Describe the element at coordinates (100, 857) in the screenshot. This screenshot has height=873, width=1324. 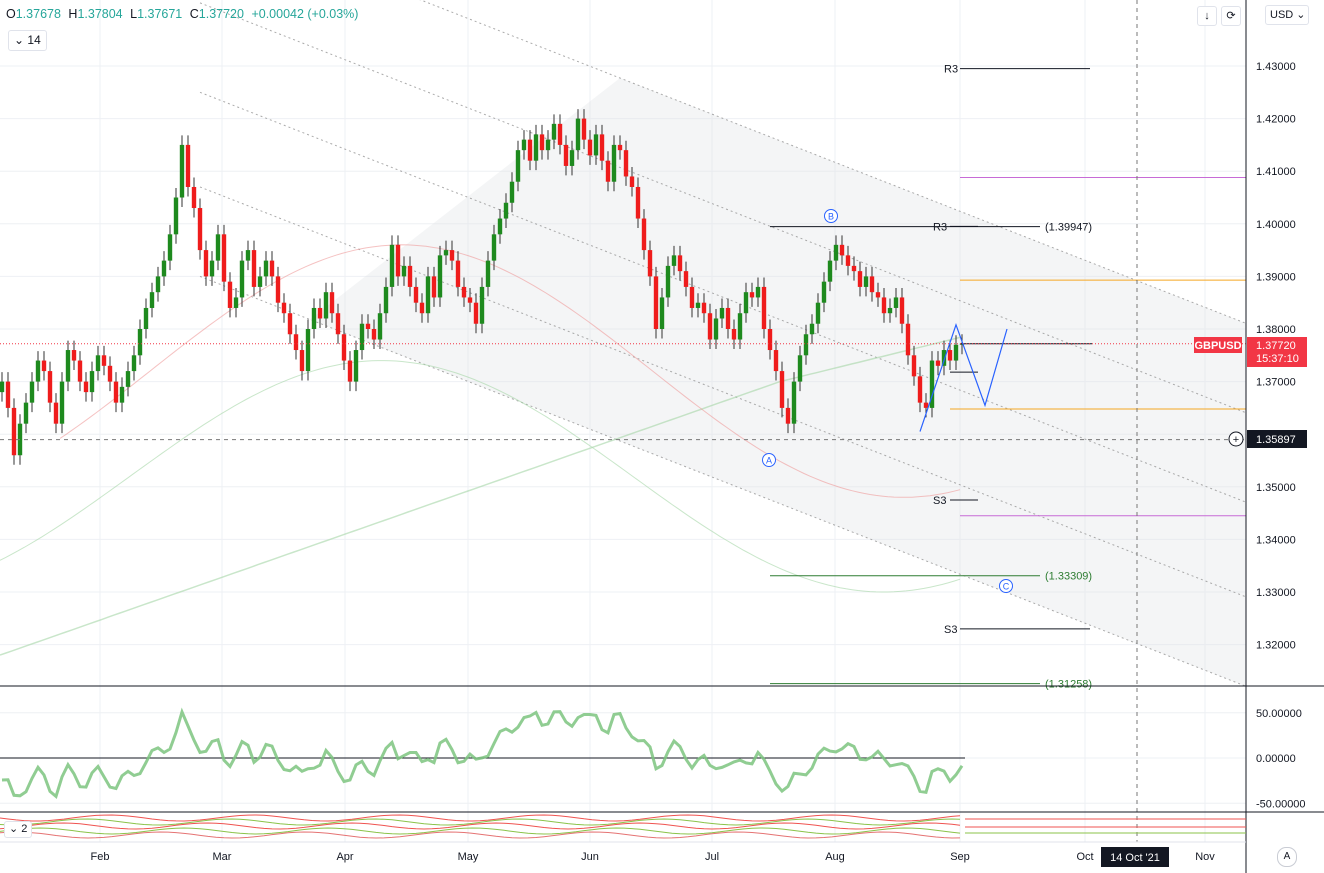
I see `x-tick-label: Feb` at that location.